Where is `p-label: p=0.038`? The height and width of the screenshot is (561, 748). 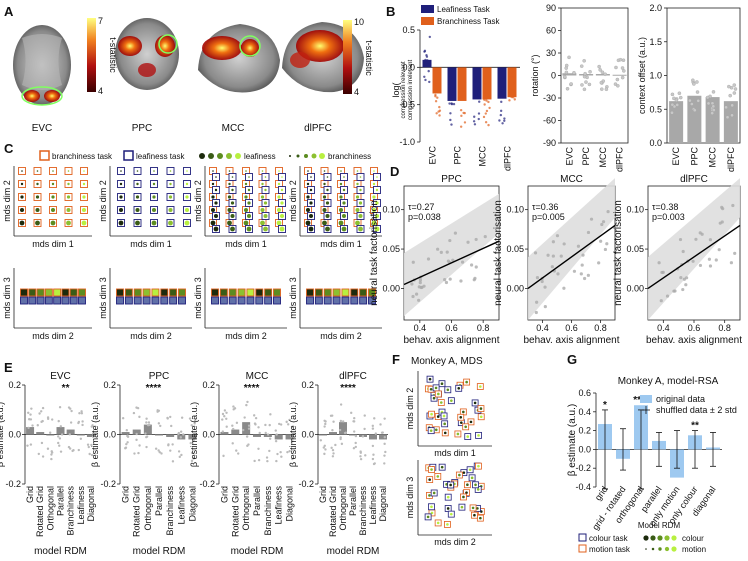
p-label: p=0.038 is located at coordinates (424, 217).